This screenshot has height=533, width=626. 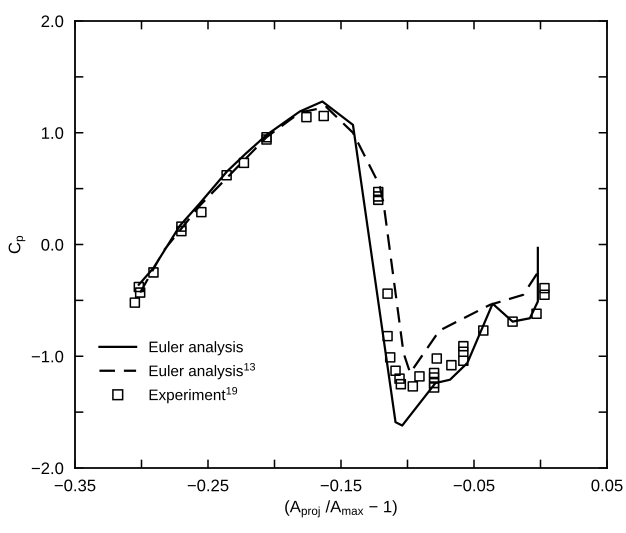 What do you see at coordinates (48, 468) in the screenshot?
I see `y-tick-label: −2.0` at bounding box center [48, 468].